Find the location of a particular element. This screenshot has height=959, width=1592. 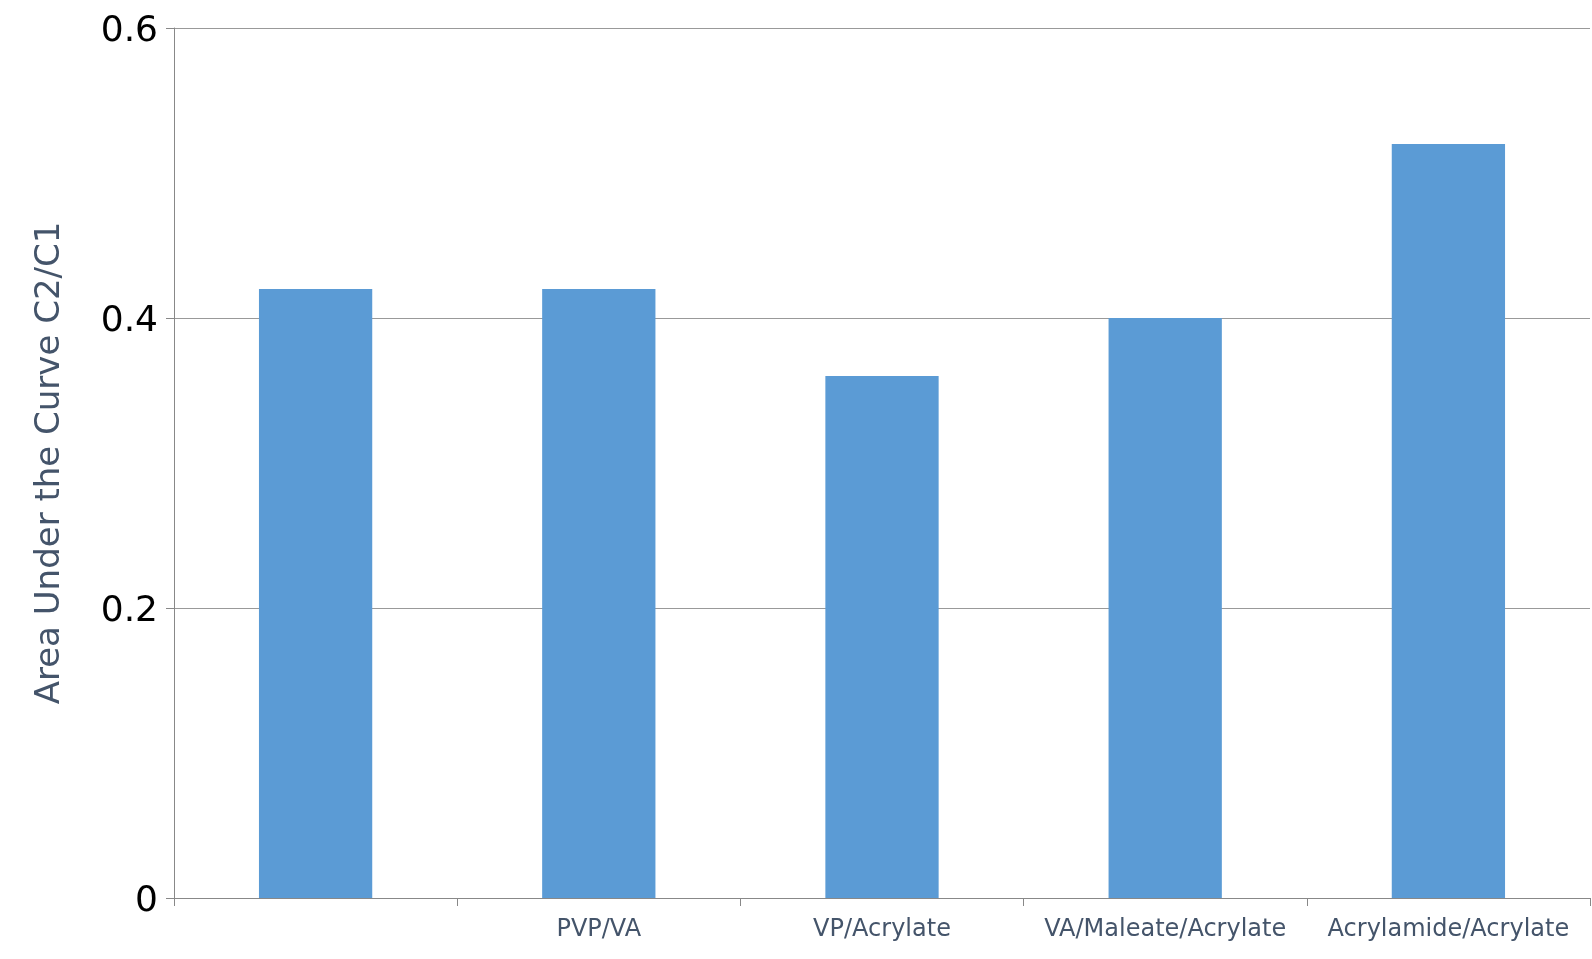

x-tick-label: PVP/VA is located at coordinates (599, 928).